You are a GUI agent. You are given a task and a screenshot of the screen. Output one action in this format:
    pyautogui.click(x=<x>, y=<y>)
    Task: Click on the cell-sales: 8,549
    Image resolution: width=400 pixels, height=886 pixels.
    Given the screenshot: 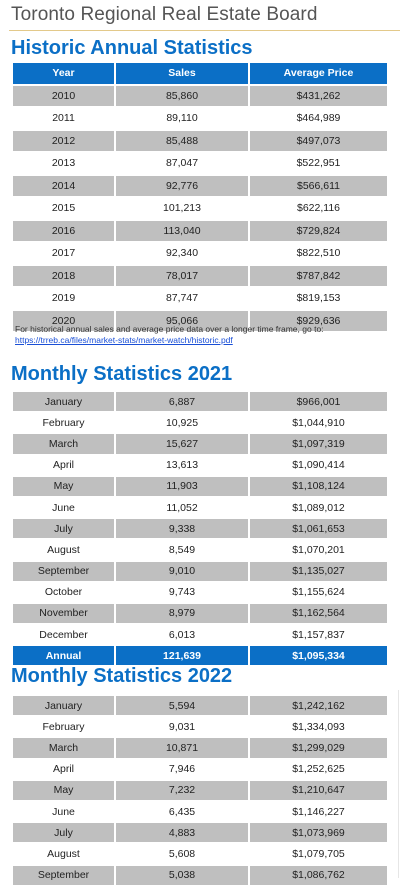 What is the action you would take?
    pyautogui.click(x=182, y=550)
    